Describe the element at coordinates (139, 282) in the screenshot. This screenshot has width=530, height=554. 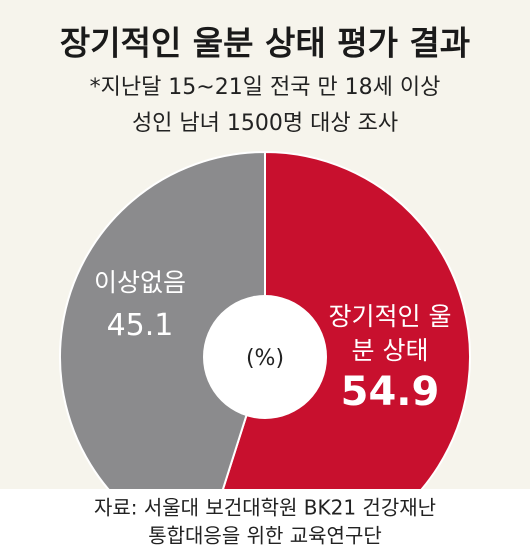
I see `category-label: 이상없음` at that location.